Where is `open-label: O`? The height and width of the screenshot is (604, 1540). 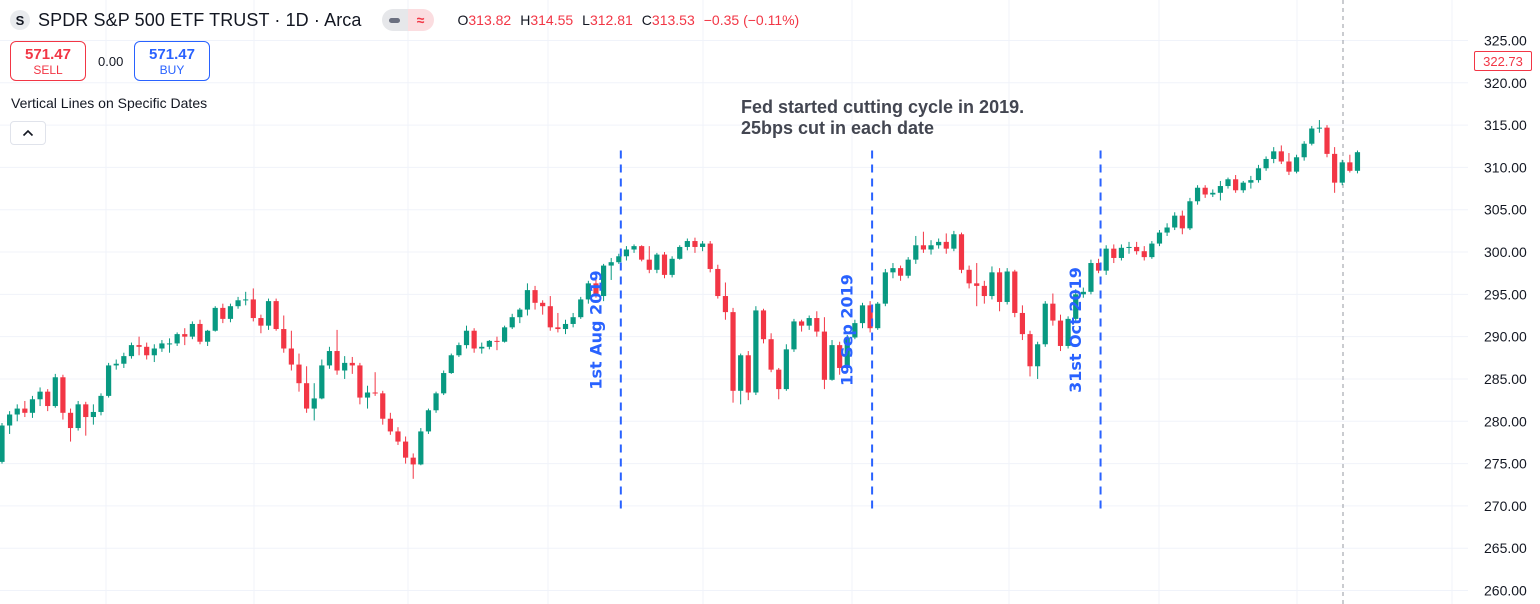 open-label: O is located at coordinates (463, 20).